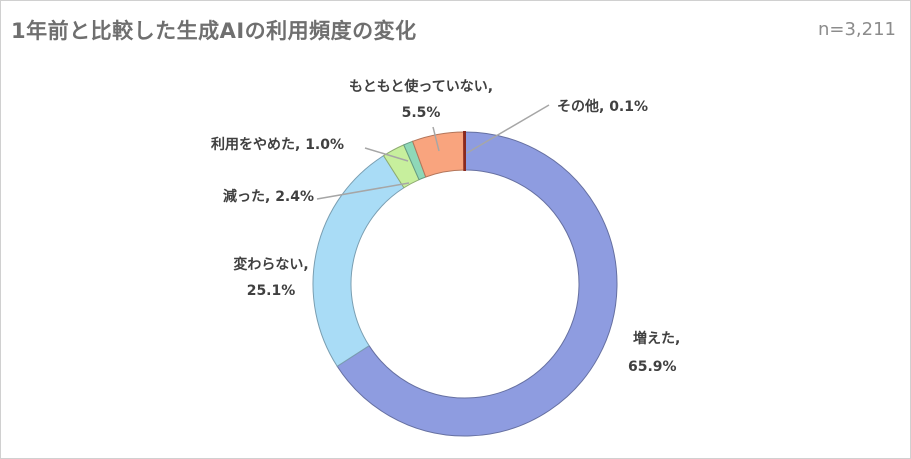 The width and height of the screenshot is (911, 459). What do you see at coordinates (277, 144) in the screenshot?
I see `data-label-3: 利用をやめた, 1.0%` at bounding box center [277, 144].